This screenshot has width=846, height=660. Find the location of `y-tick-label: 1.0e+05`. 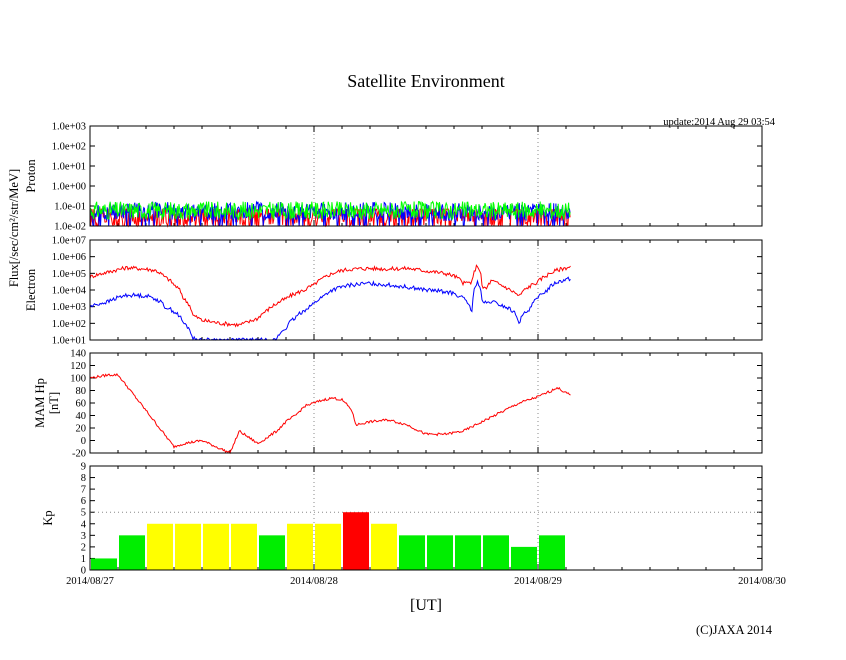

y-tick-label: 1.0e+05 is located at coordinates (69, 274).